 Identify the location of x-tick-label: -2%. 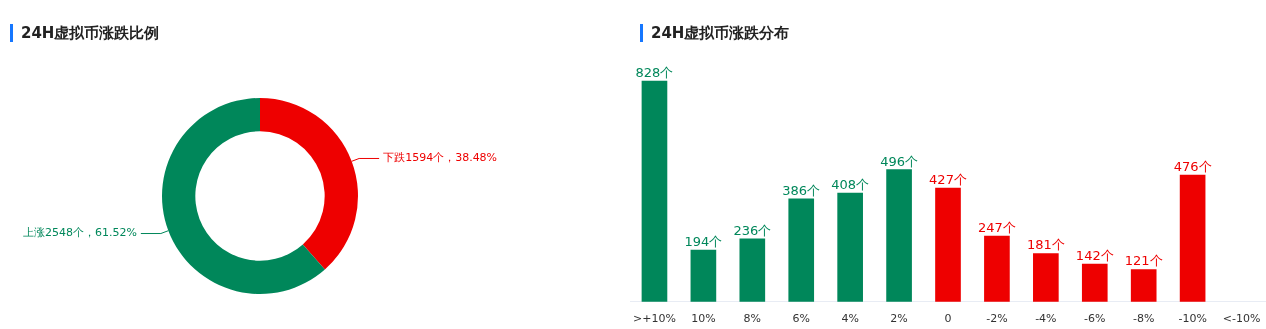
(997, 319).